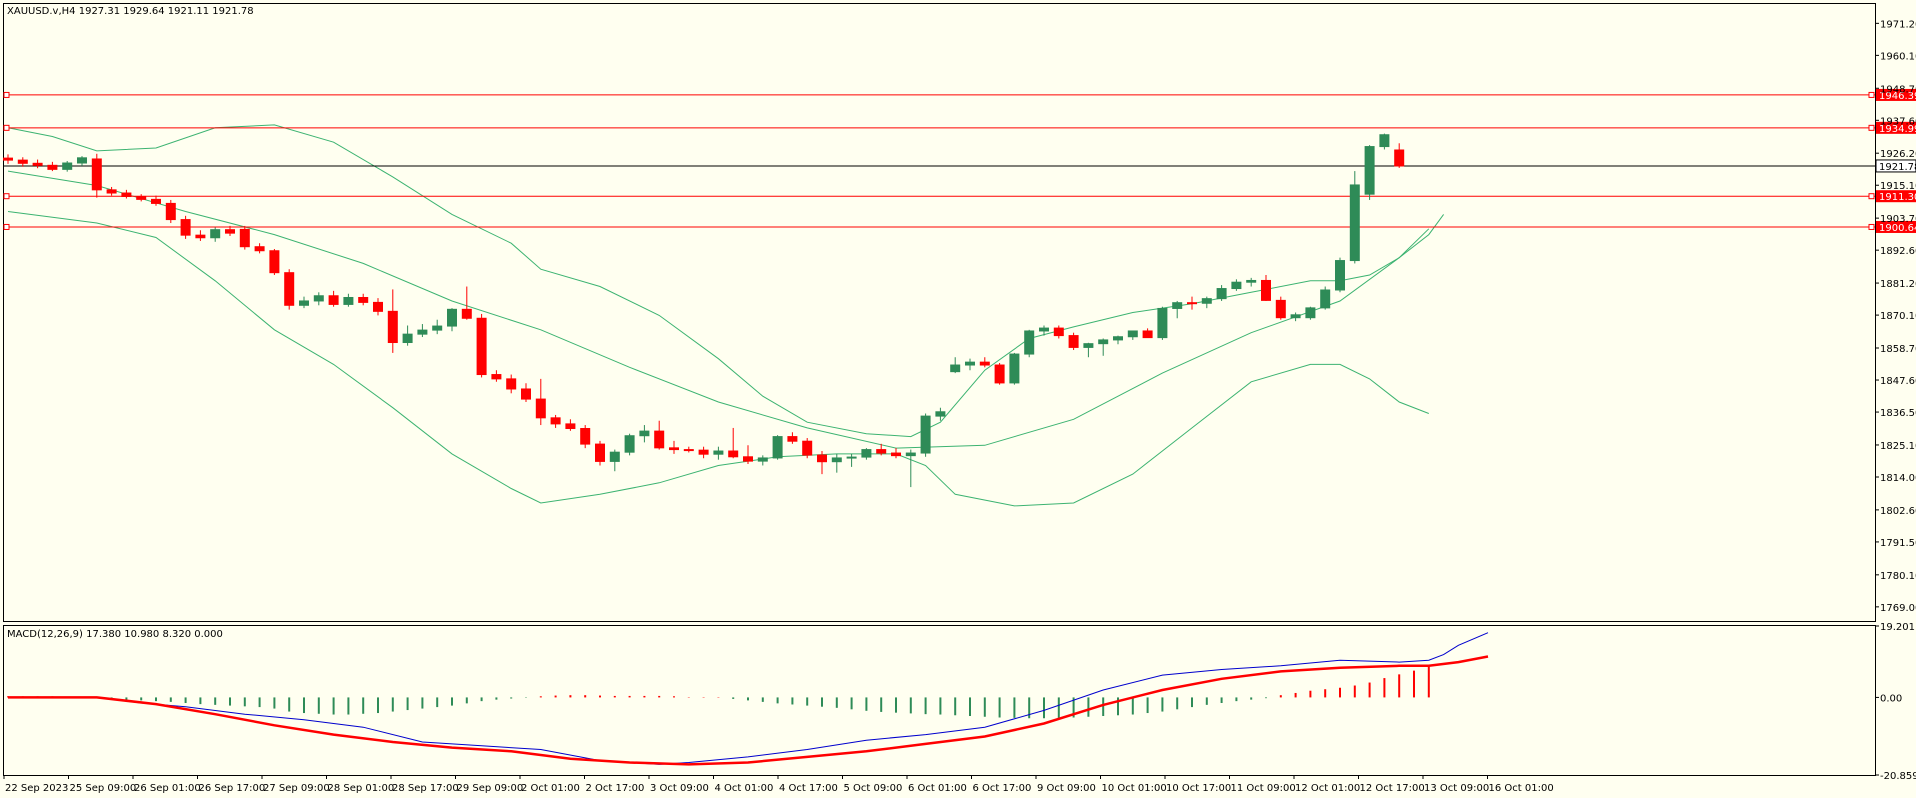 This screenshot has width=1916, height=798. Describe the element at coordinates (1898, 413) in the screenshot. I see `price-tick-label: 1836.50` at that location.